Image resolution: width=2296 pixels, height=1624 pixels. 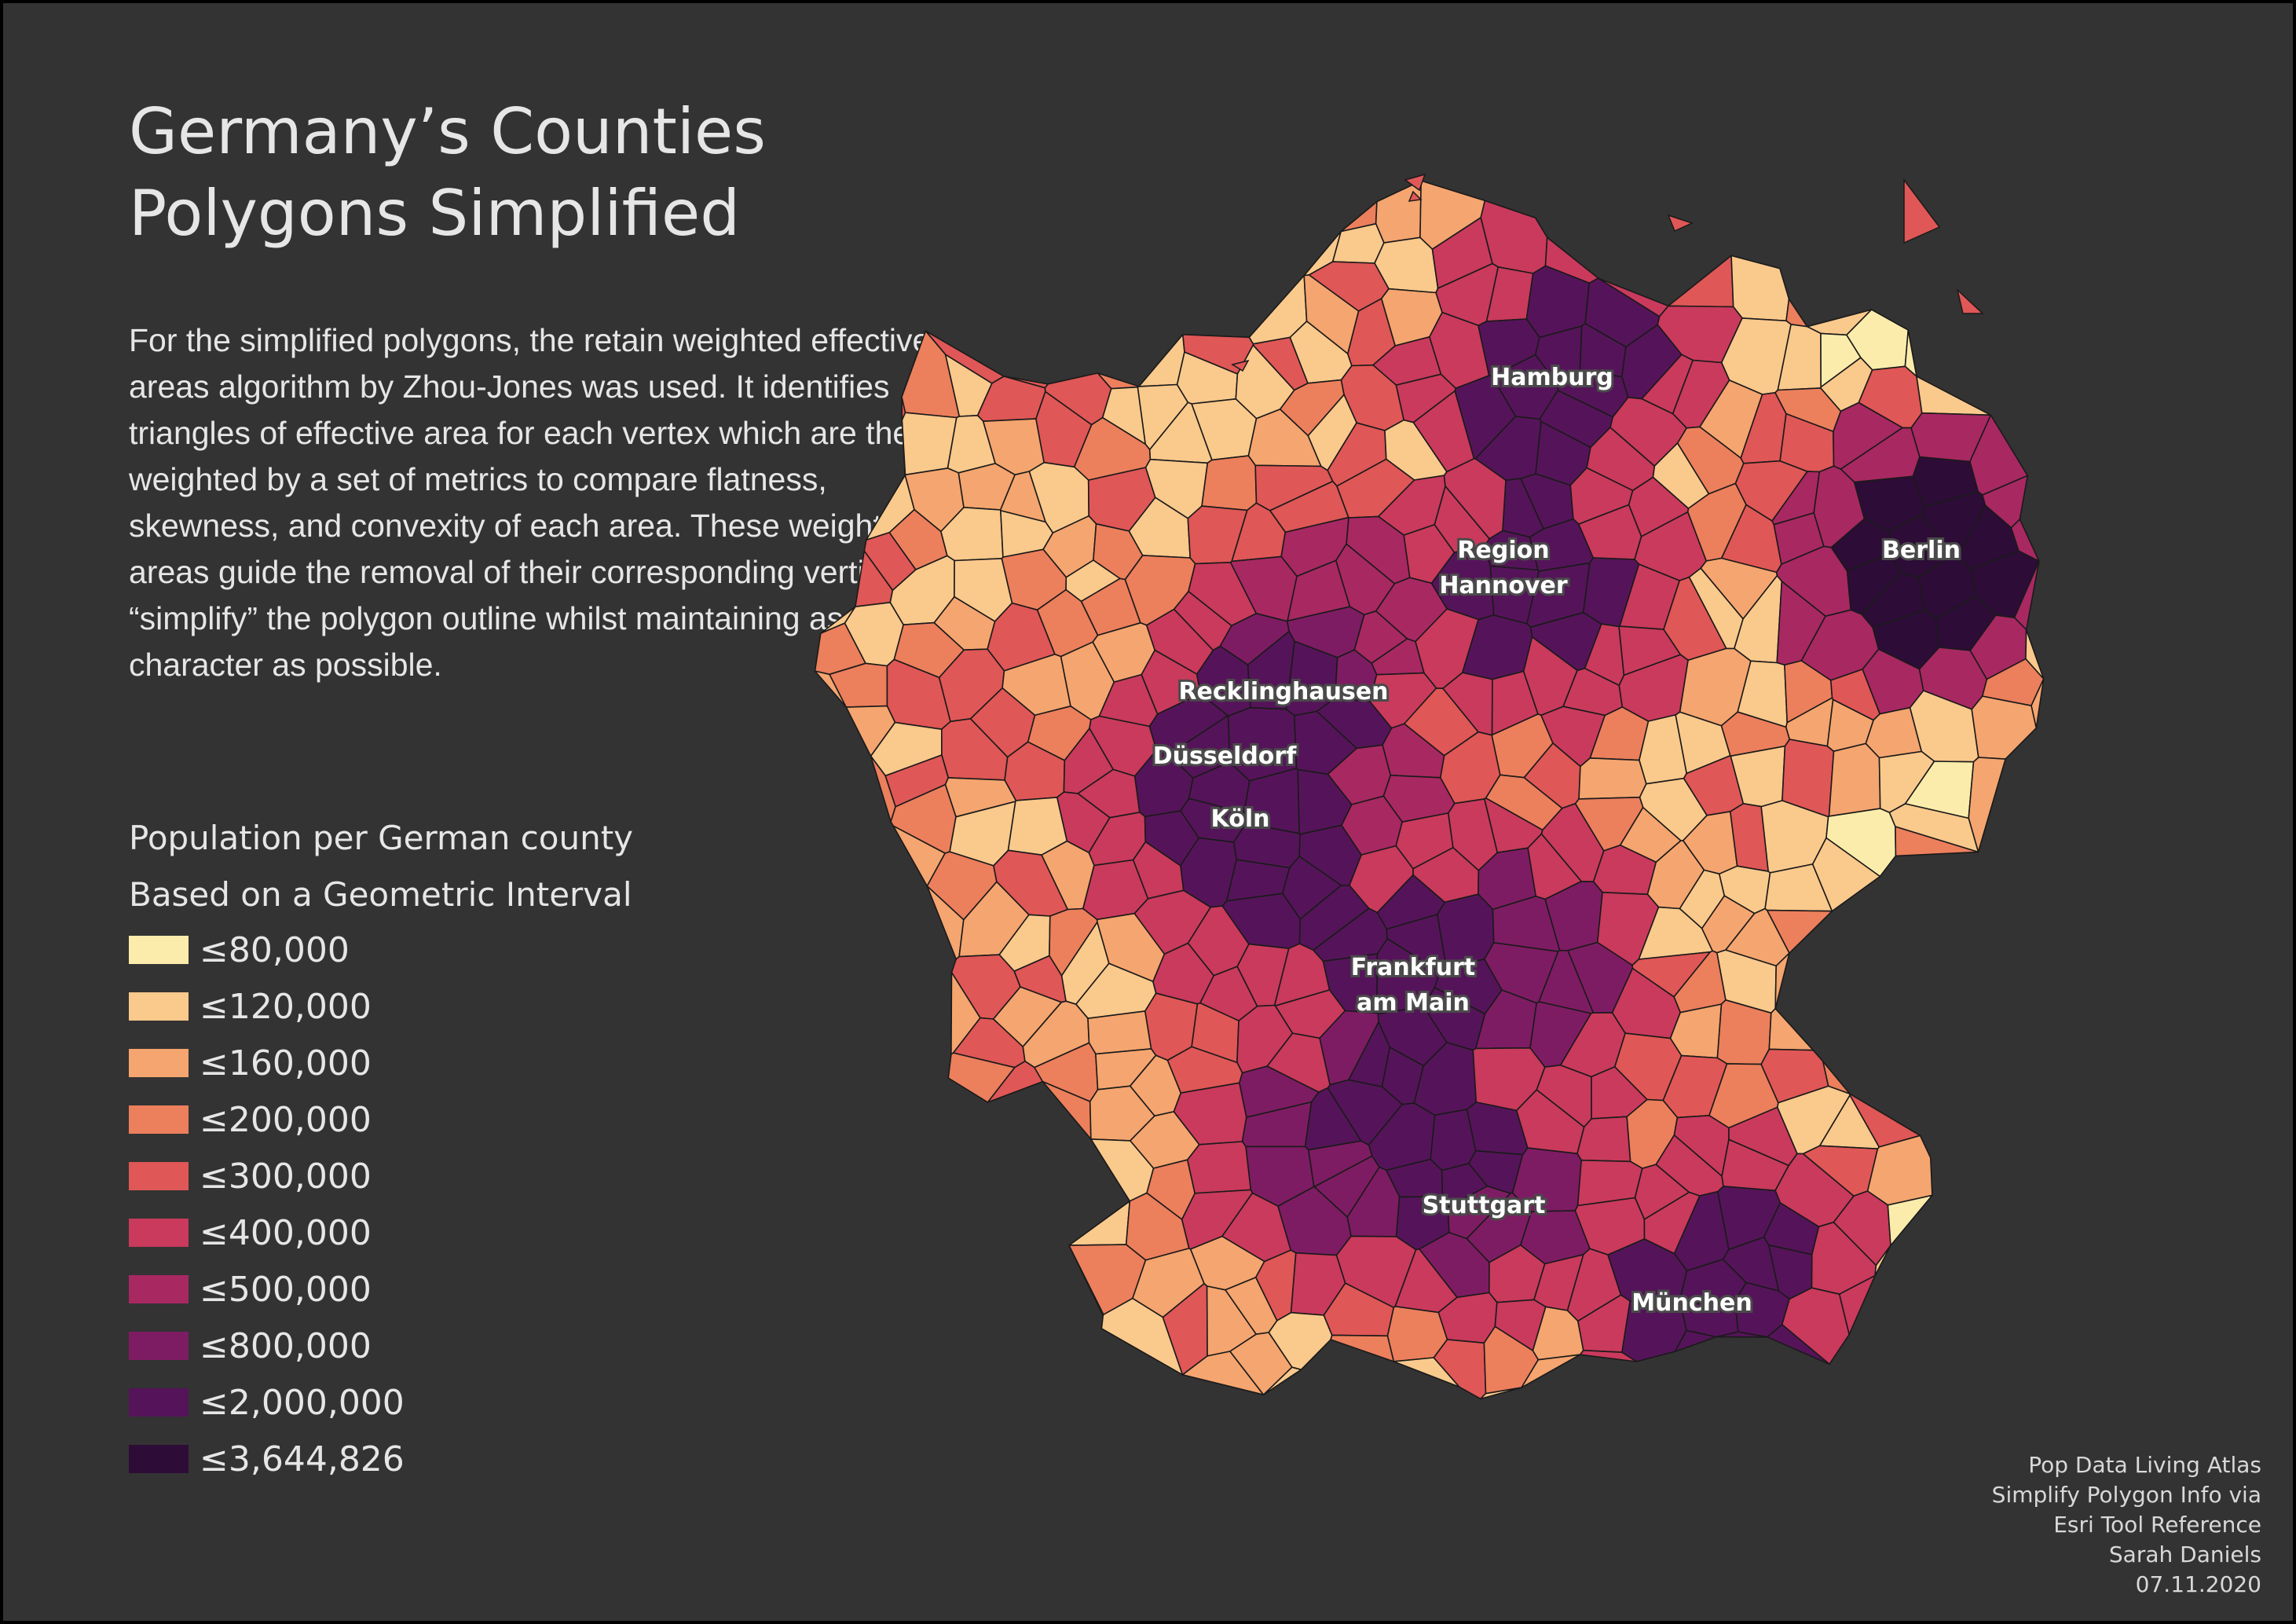 I want to click on legend-label: ≤500,000, so click(x=286, y=1290).